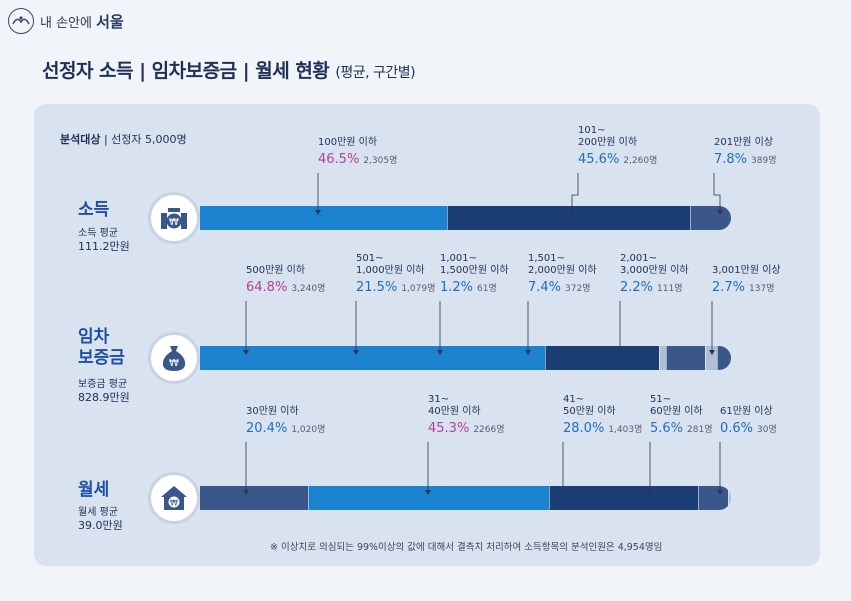  Describe the element at coordinates (599, 159) in the screenshot. I see `segment-percent: 45.6%` at that location.